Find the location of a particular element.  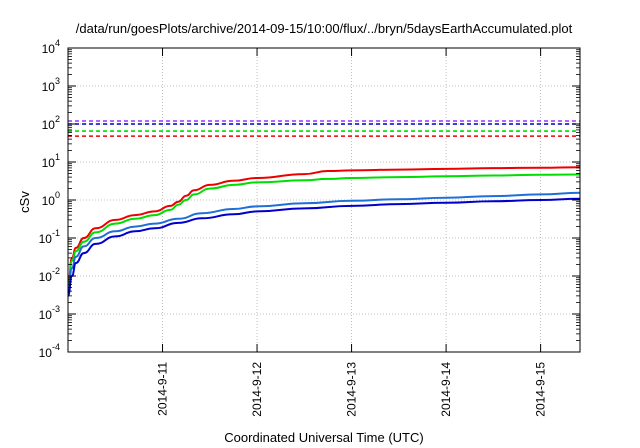

x-tick-label: 2014-9-15 is located at coordinates (541, 389).